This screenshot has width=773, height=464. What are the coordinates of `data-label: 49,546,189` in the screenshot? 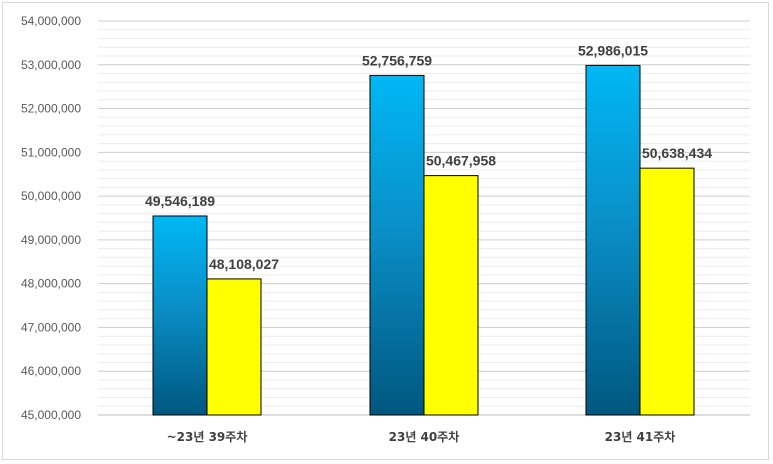 It's located at (180, 201).